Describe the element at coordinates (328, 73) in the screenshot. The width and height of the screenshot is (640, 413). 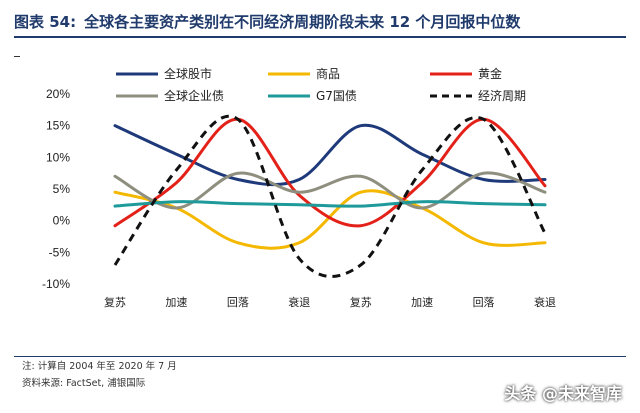
I see `legend-label: 商品` at that location.